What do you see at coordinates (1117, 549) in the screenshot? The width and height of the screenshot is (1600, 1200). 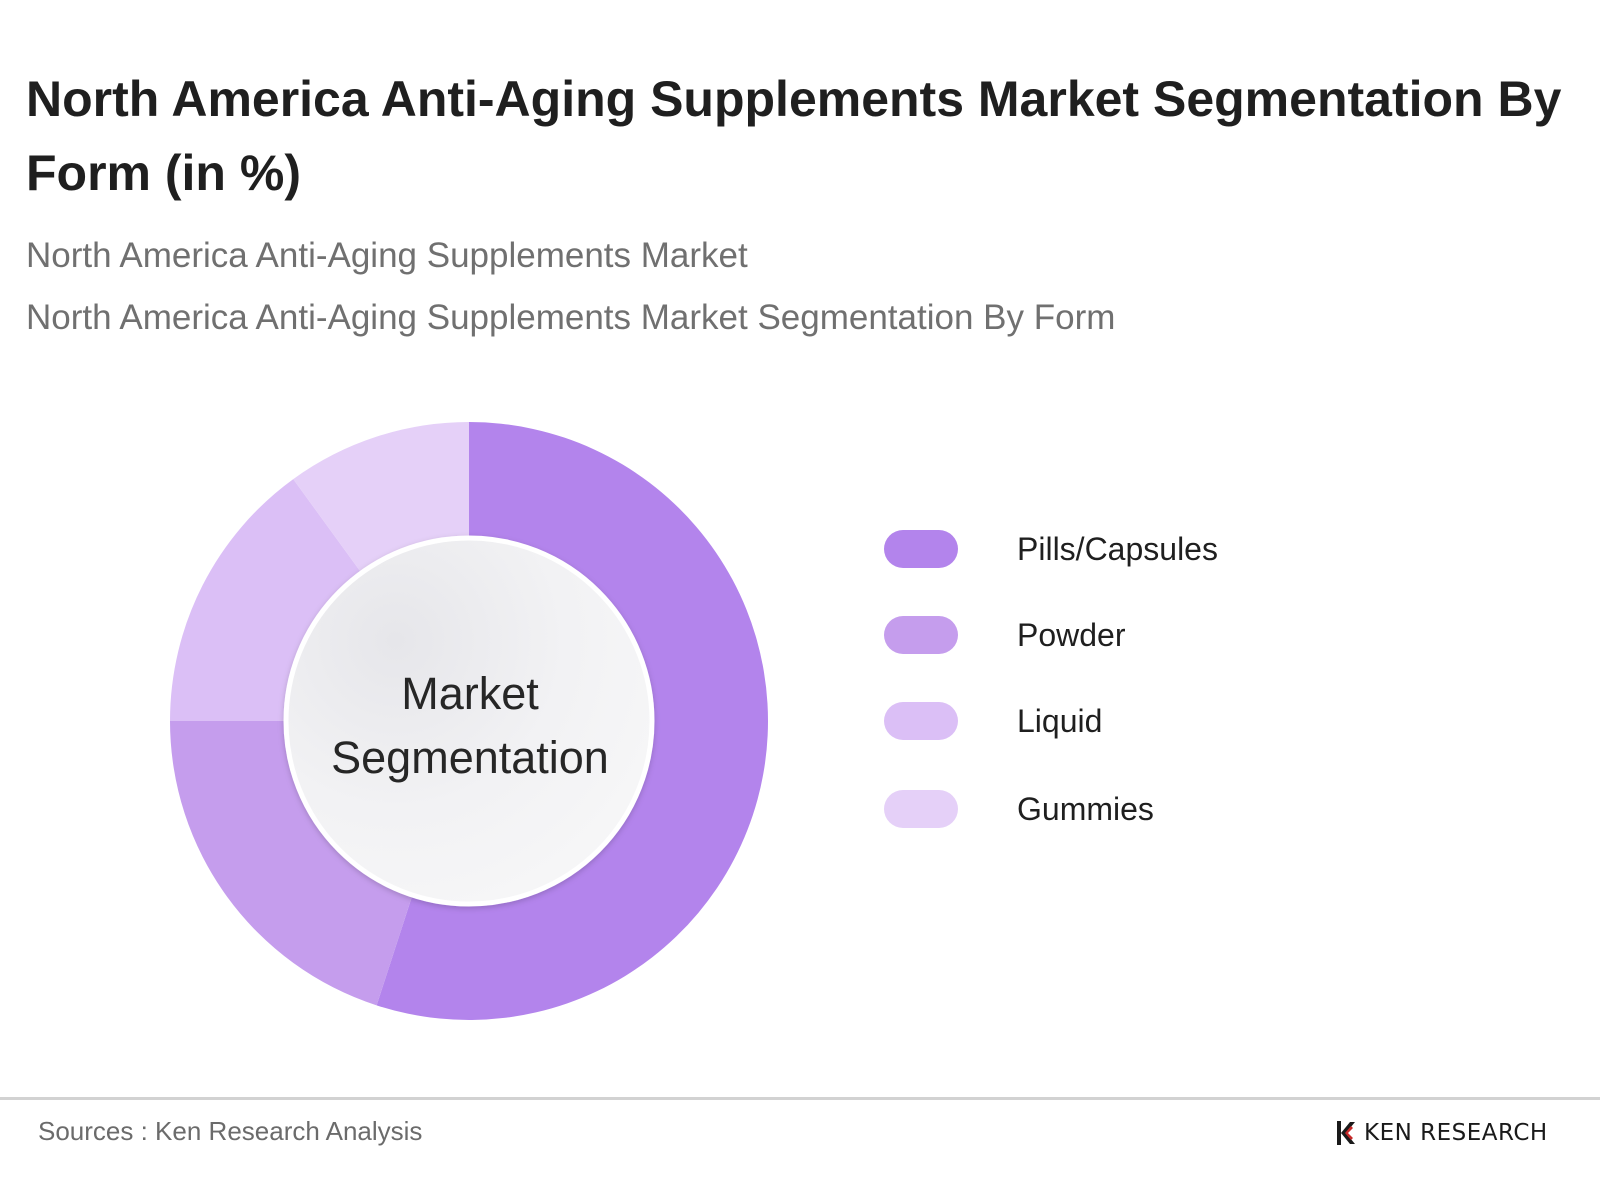 I see `legend-label: Pills/Capsules` at bounding box center [1117, 549].